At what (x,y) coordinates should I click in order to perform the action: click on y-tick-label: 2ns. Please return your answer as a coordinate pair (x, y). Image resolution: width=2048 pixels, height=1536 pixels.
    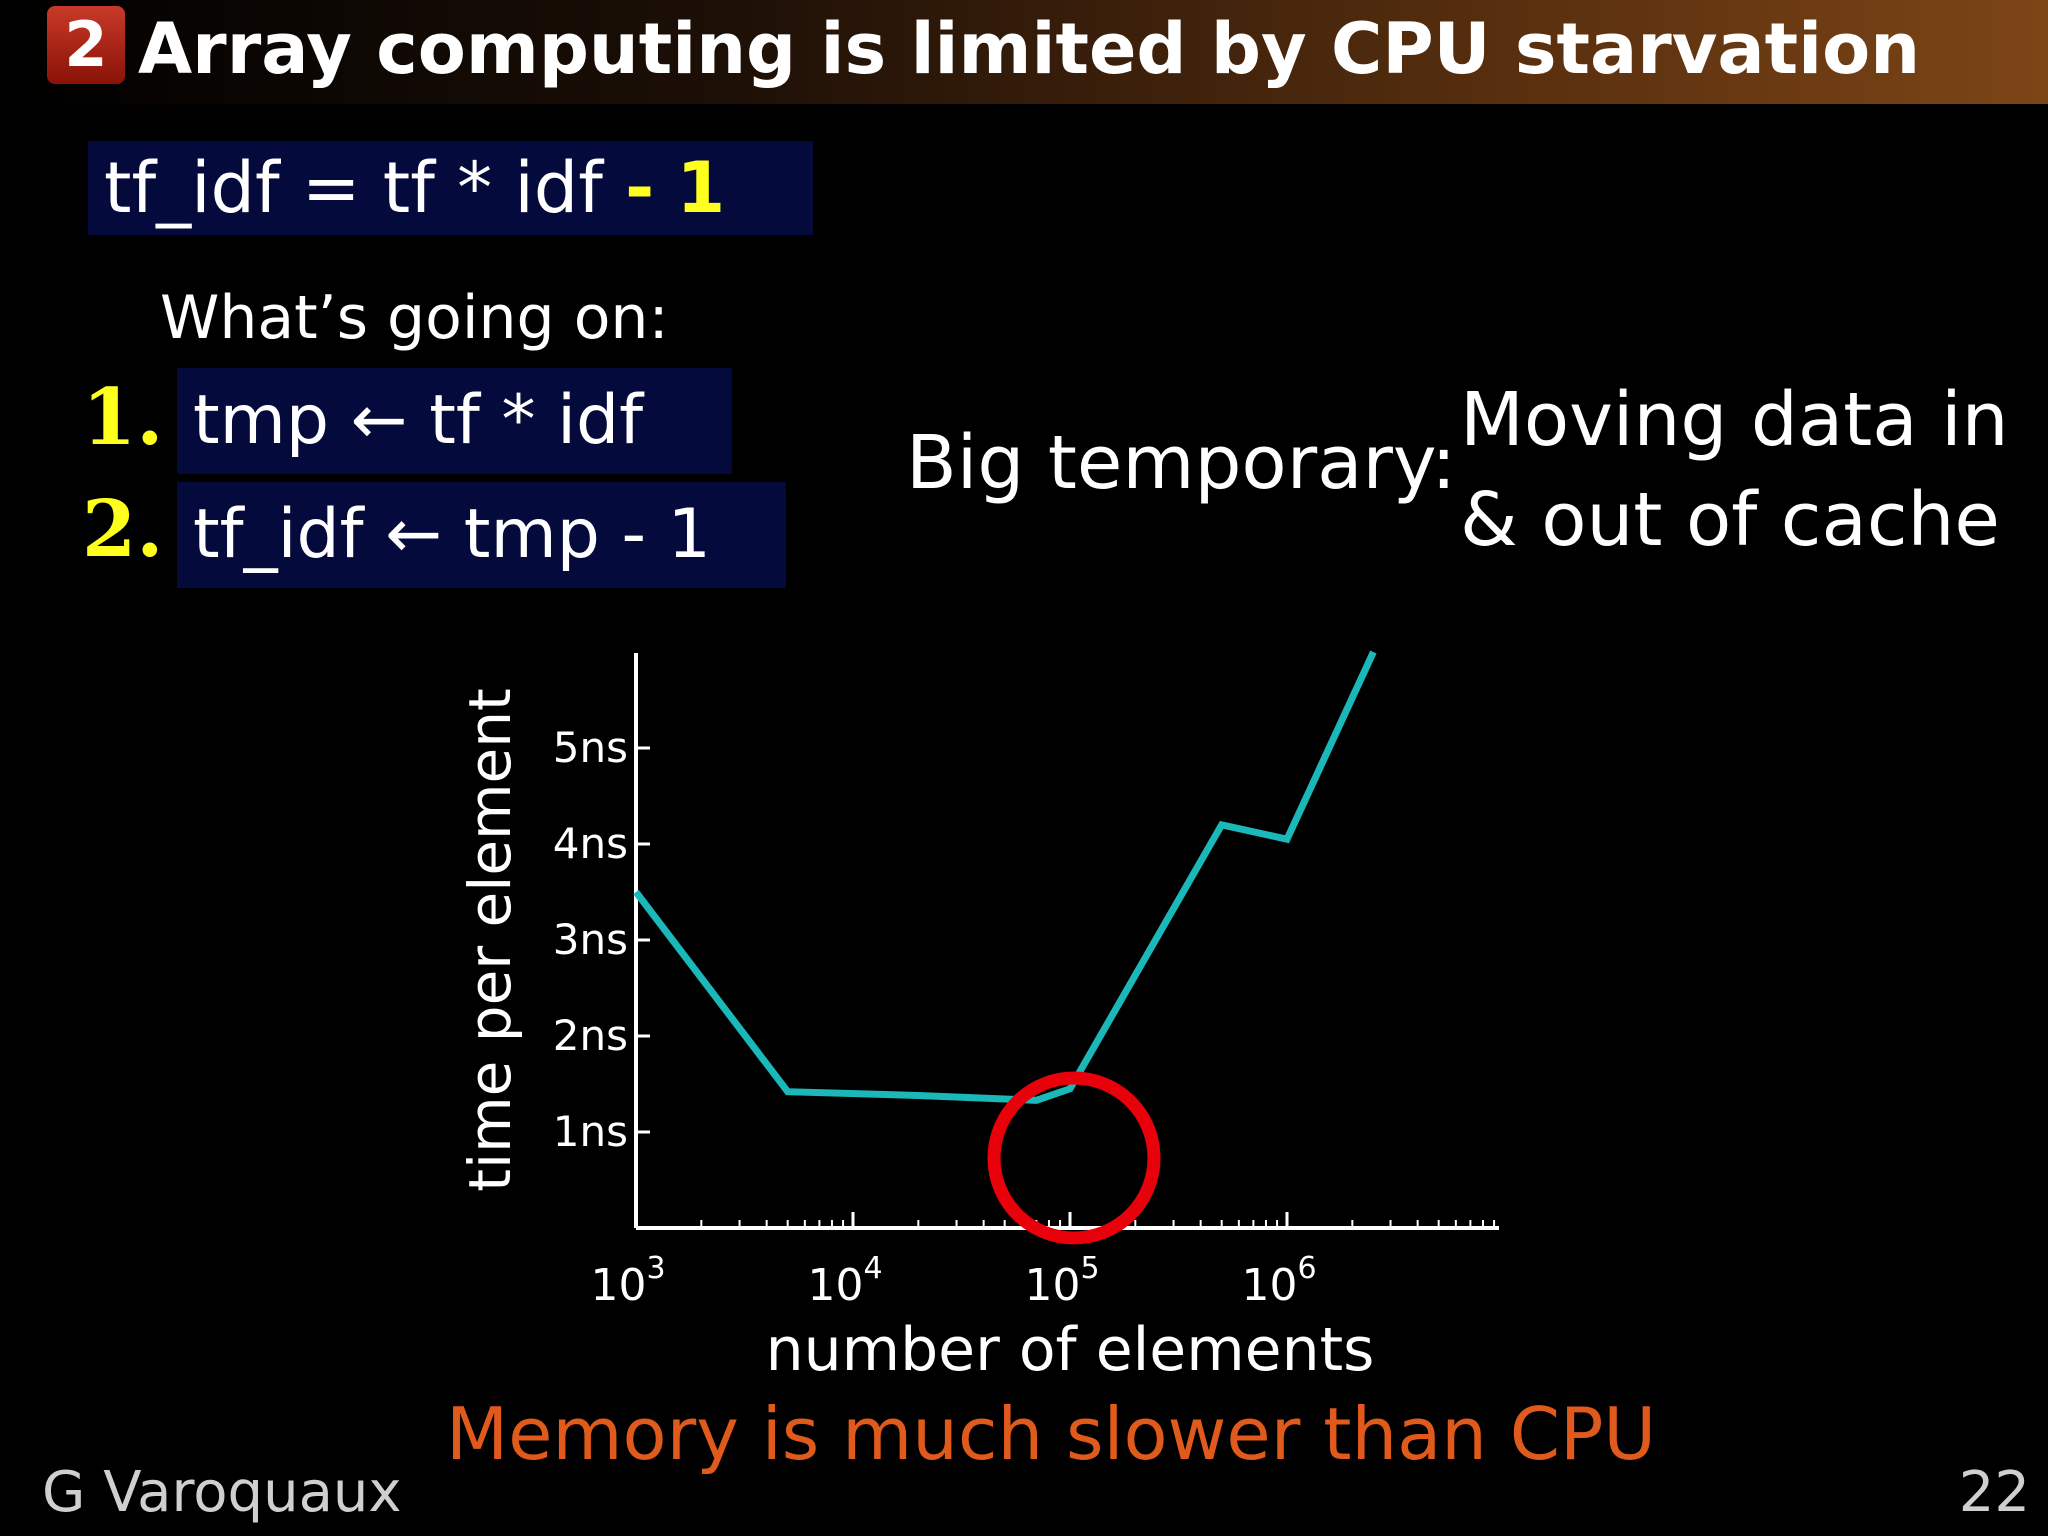
    Looking at the image, I should click on (590, 1035).